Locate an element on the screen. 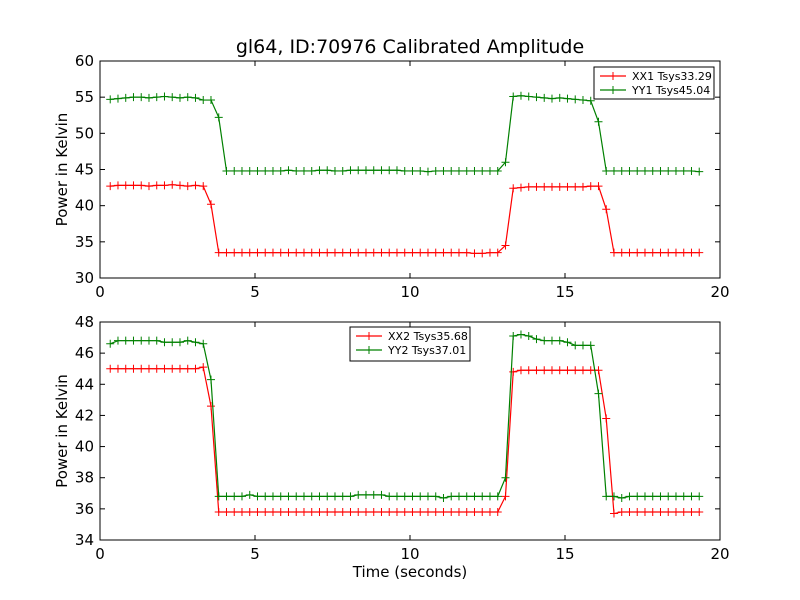  bottom-y-tick-label: 44 is located at coordinates (84, 384).